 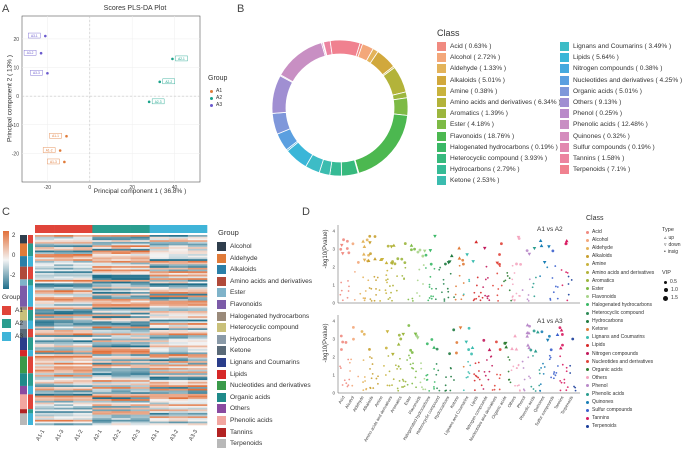 What do you see at coordinates (597, 232) in the screenshot?
I see `man-class-label: Acid` at bounding box center [597, 232].